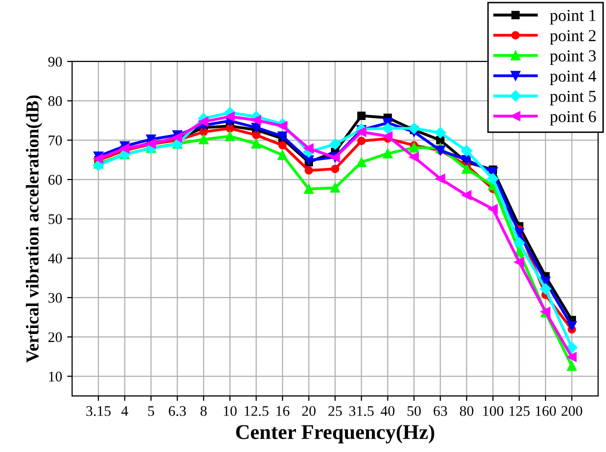 The image size is (606, 452). Describe the element at coordinates (256, 411) in the screenshot. I see `x-tick-label: 12.5` at that location.